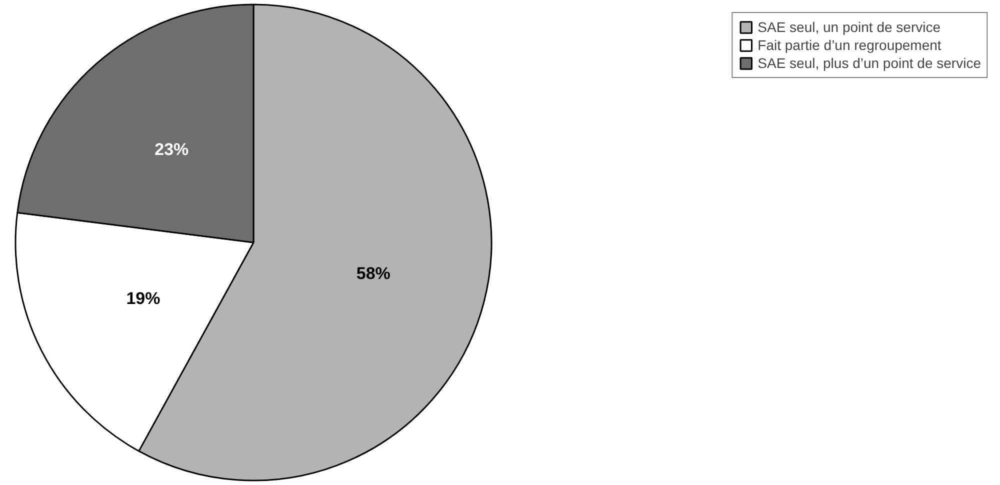  I want to click on legend-label: SAE seul, un point de service, so click(849, 27).